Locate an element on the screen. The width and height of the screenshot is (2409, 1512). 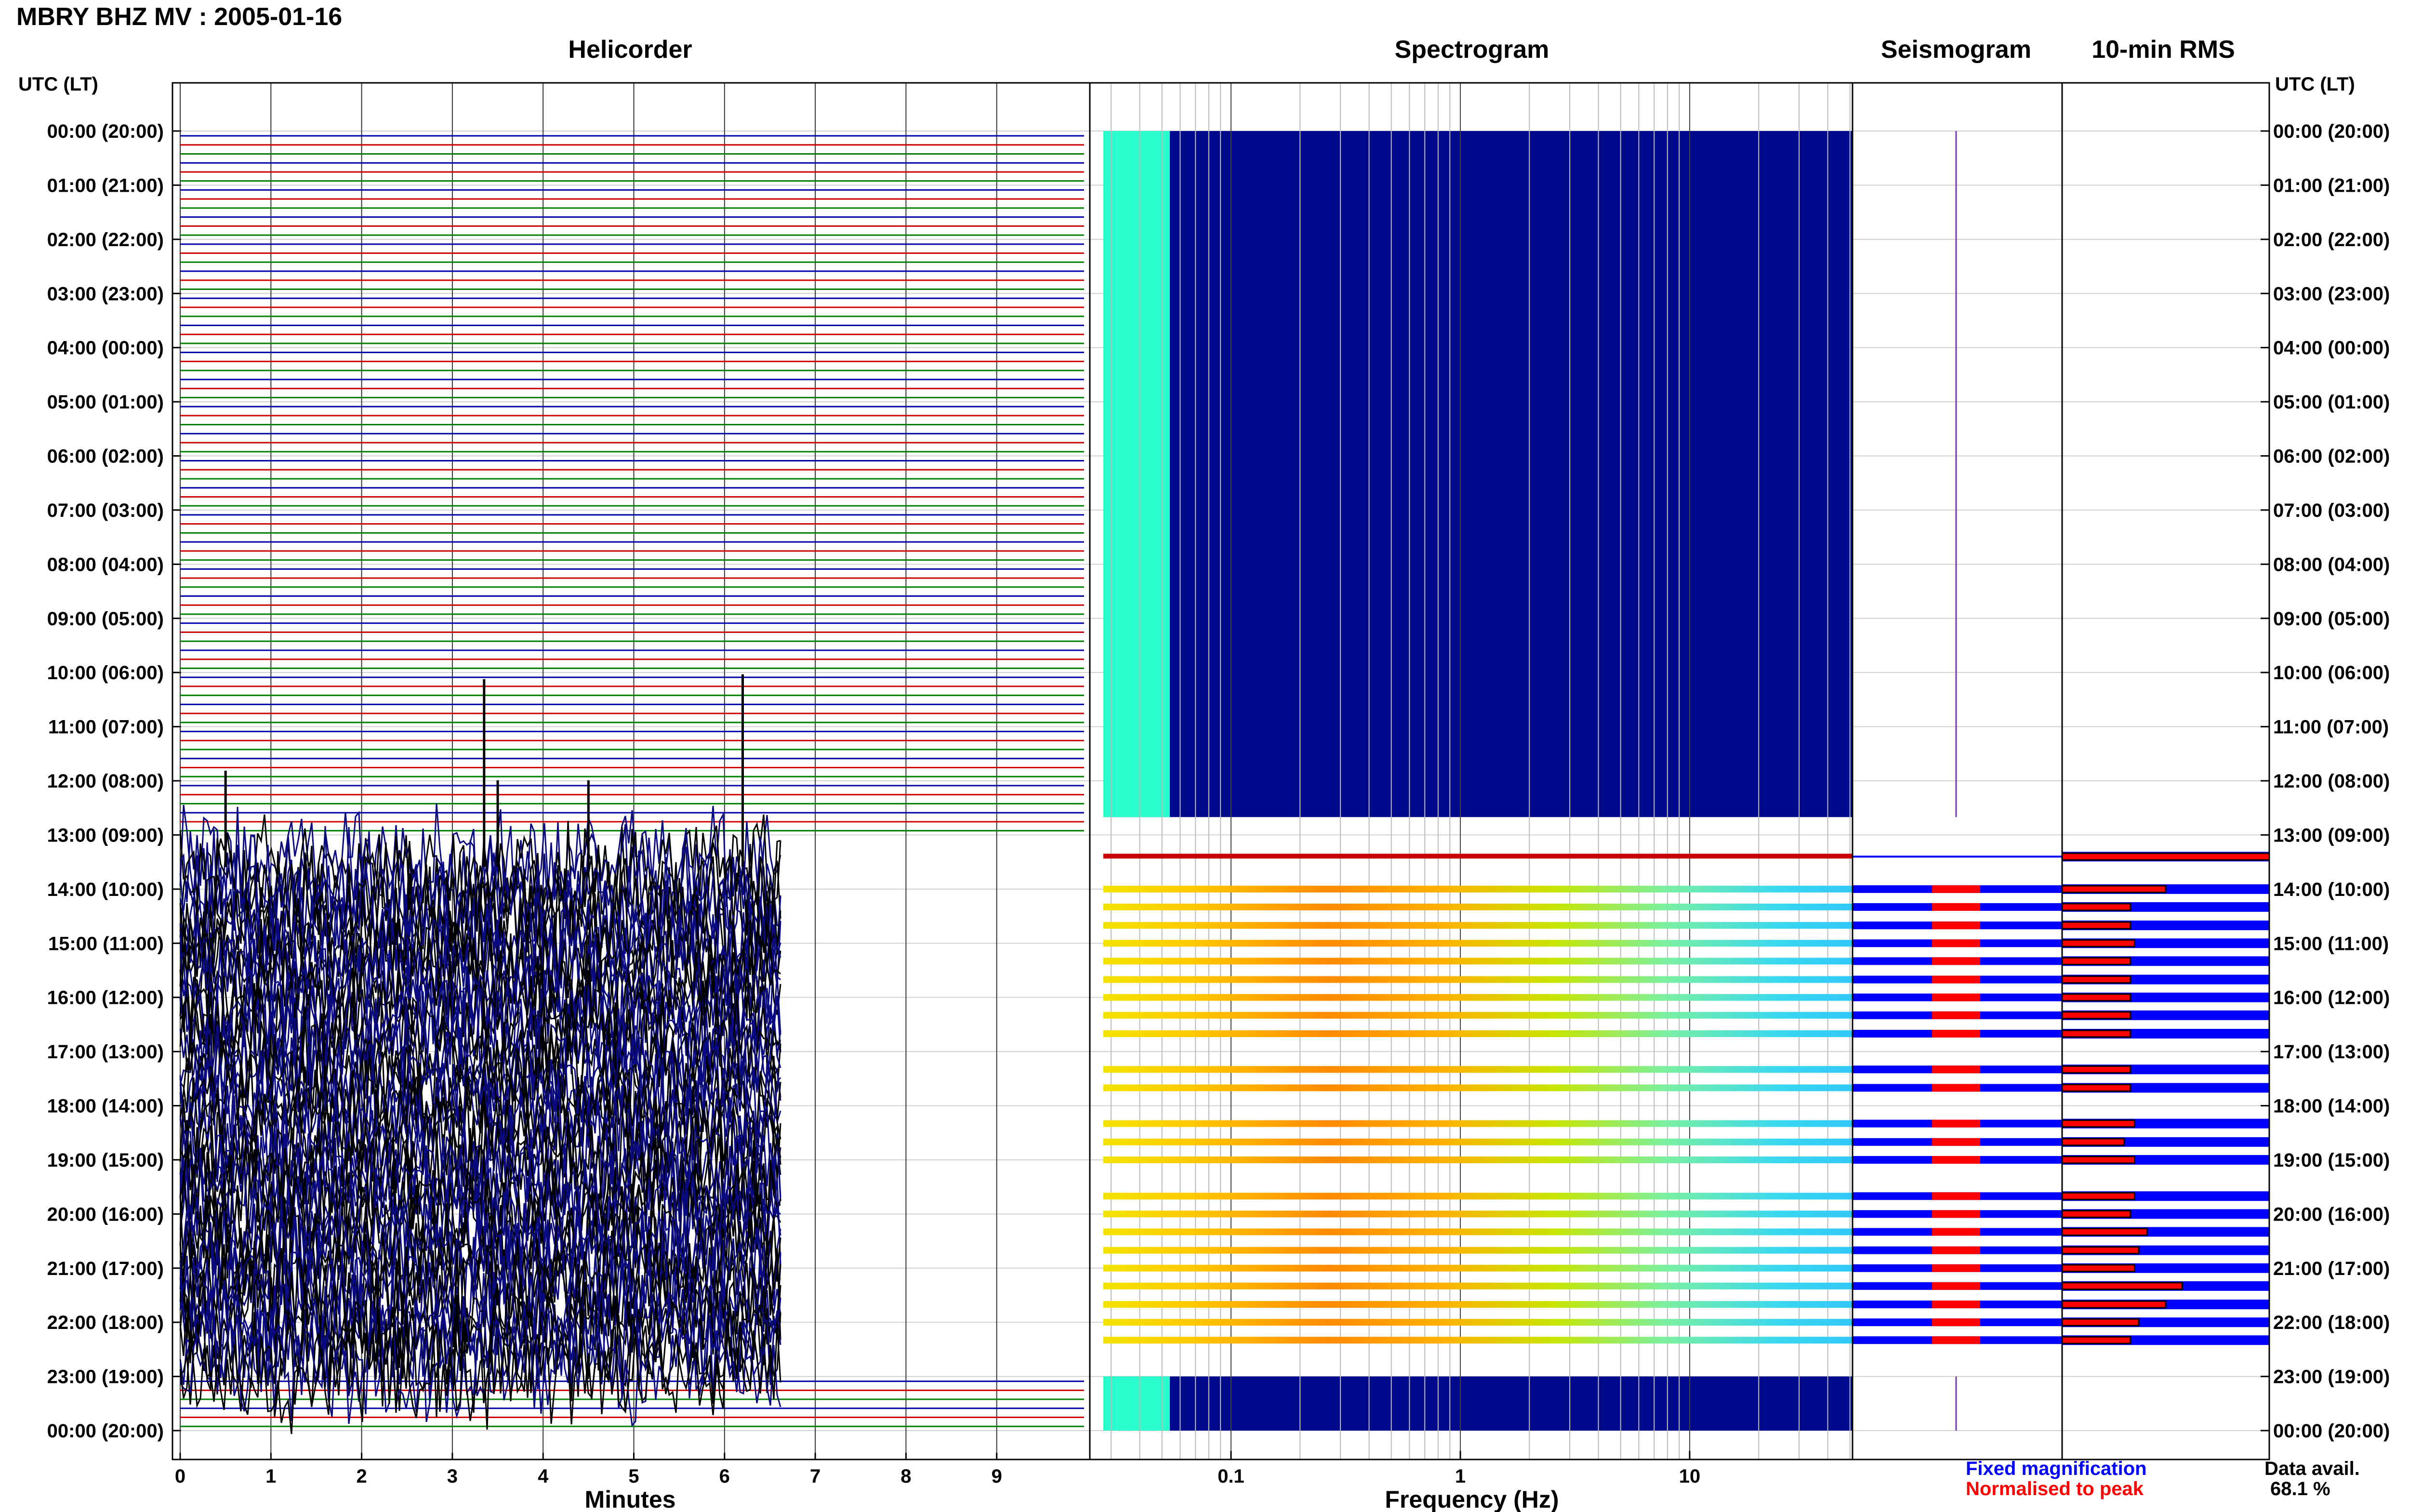
spectrogram-xtick-label: 10 is located at coordinates (1690, 1476).